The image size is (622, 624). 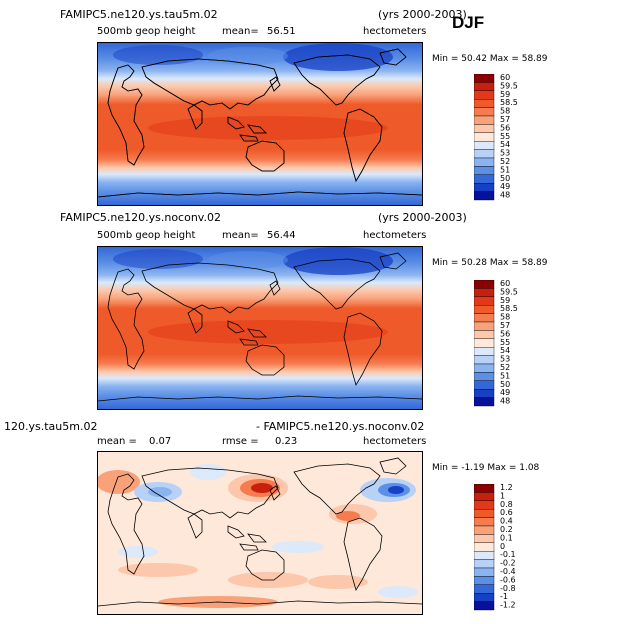 I want to click on panel3-rmse-value: 0.23, so click(x=286, y=441).